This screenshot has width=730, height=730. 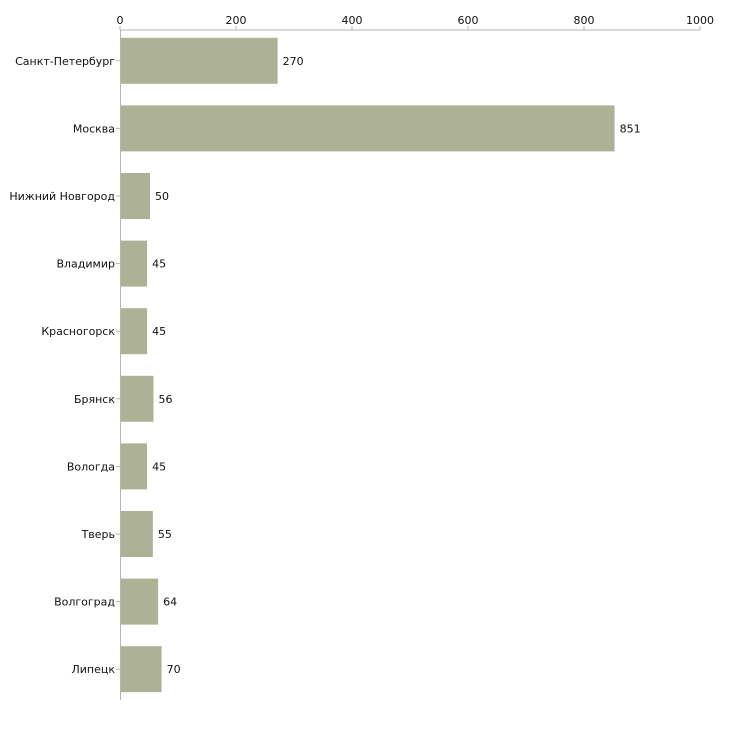 What do you see at coordinates (98, 534) in the screenshot?
I see `category-label: Тверь` at bounding box center [98, 534].